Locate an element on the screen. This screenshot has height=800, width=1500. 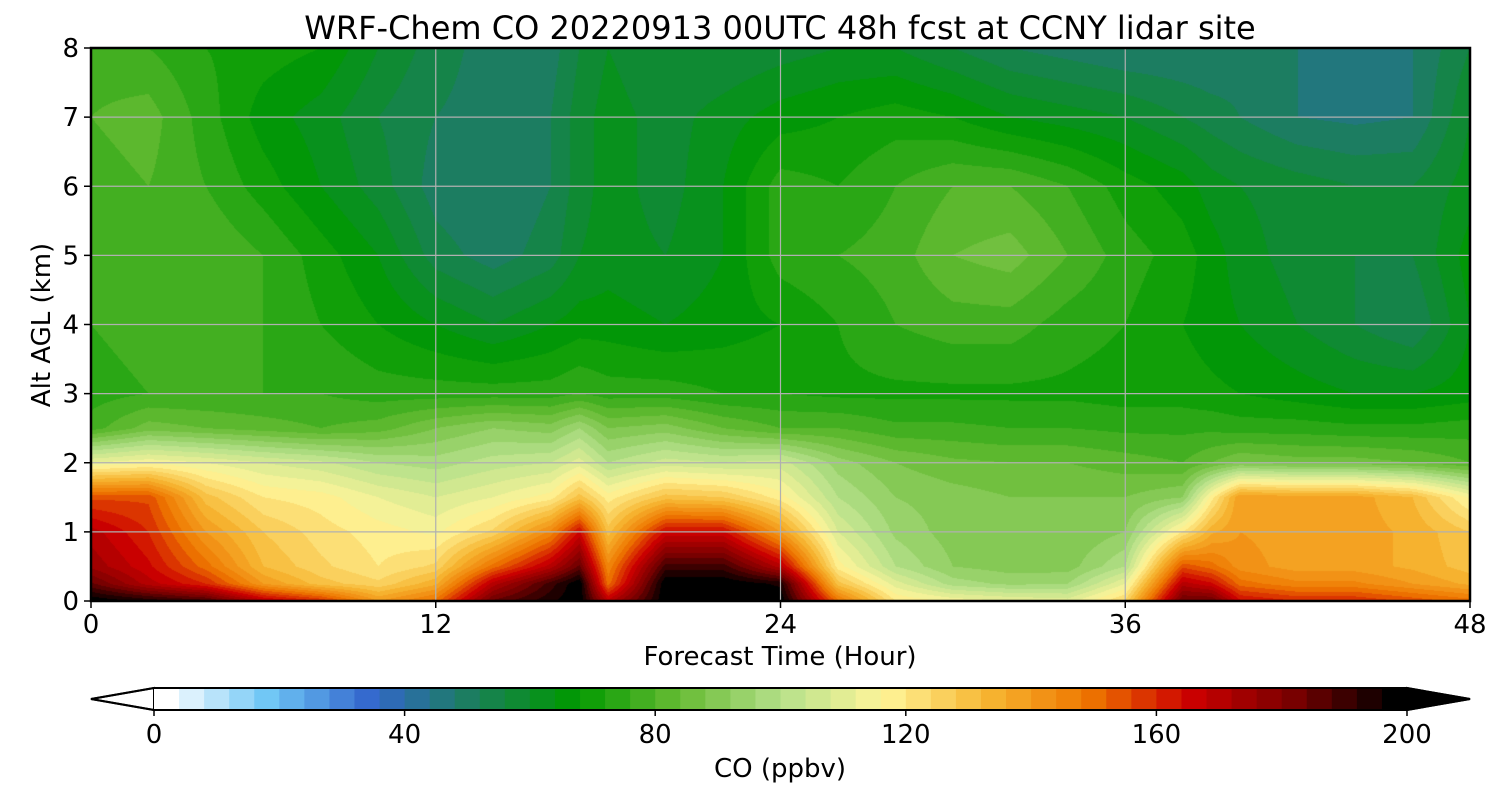
colorbar-min-extension is located at coordinates (122, 699).